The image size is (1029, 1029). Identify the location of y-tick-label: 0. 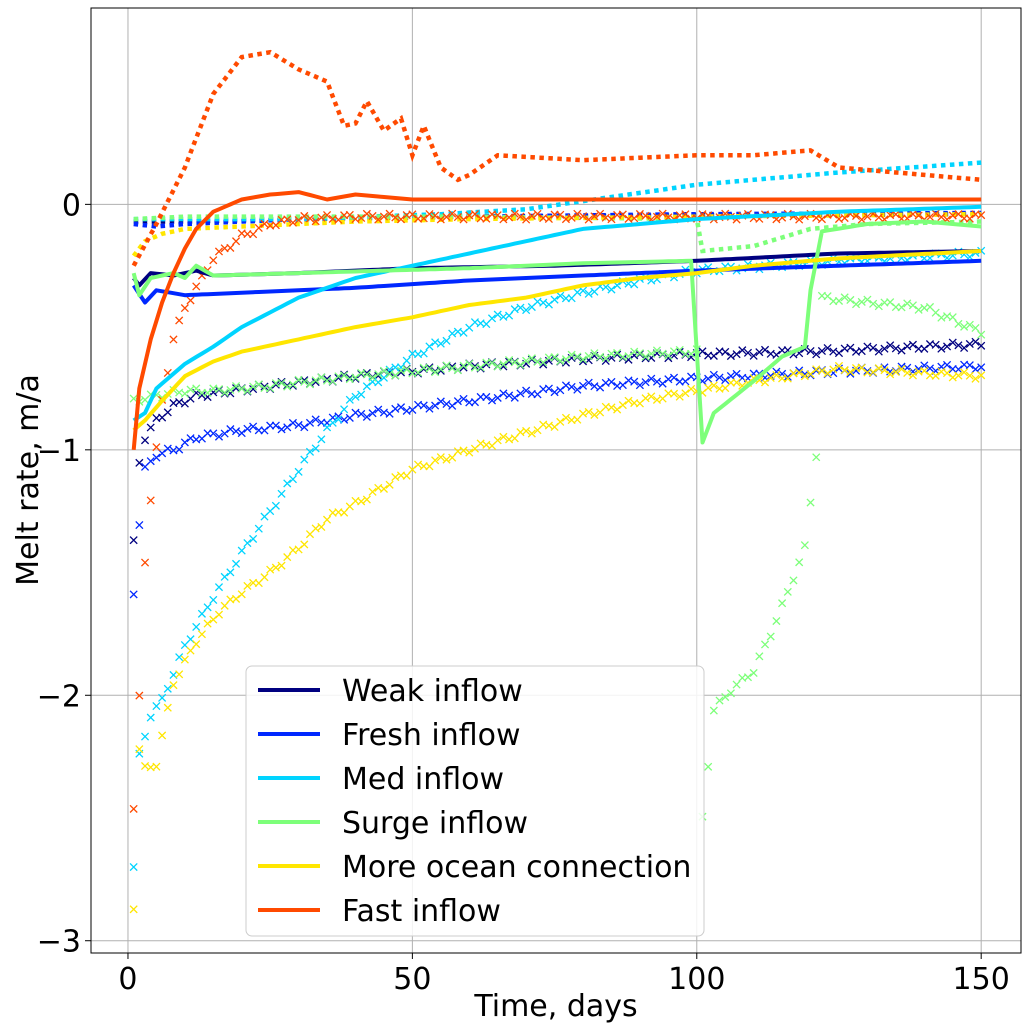
(71, 205).